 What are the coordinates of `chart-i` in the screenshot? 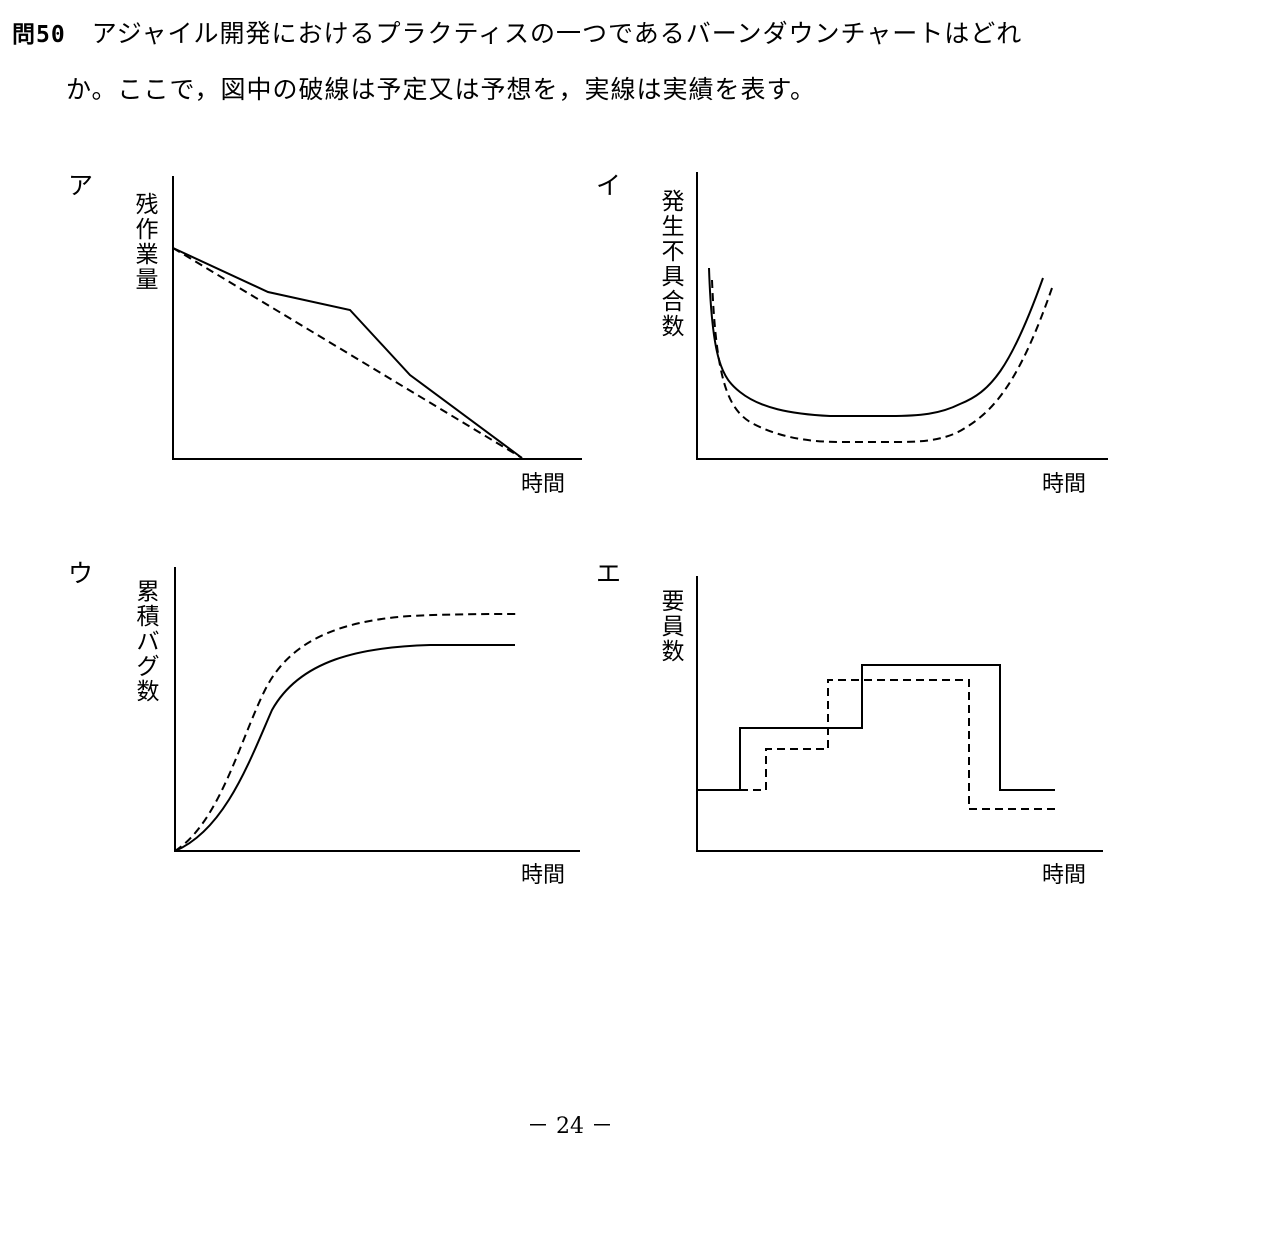 It's located at (902, 316).